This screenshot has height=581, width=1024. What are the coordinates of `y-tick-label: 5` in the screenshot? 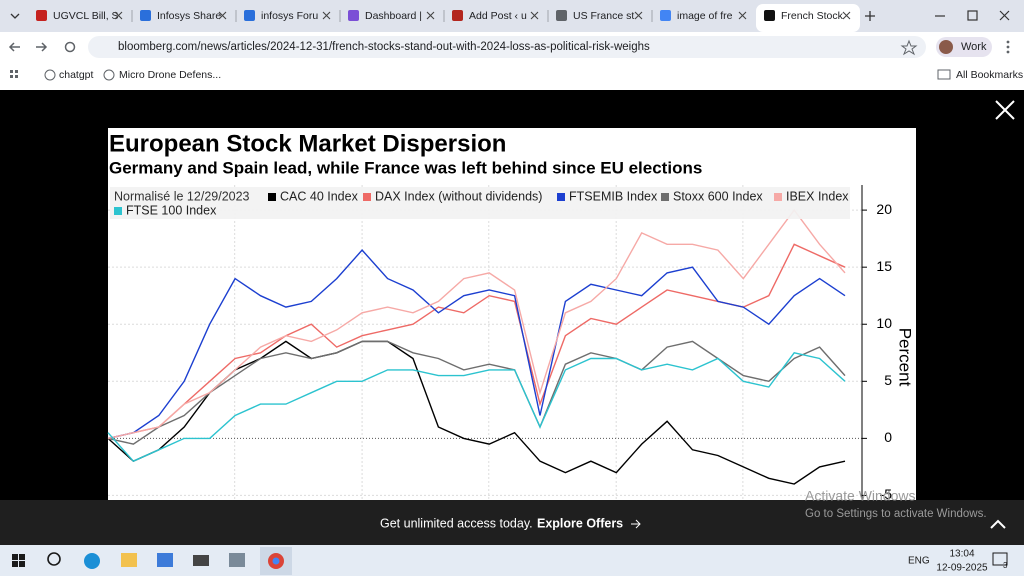 It's located at (888, 380).